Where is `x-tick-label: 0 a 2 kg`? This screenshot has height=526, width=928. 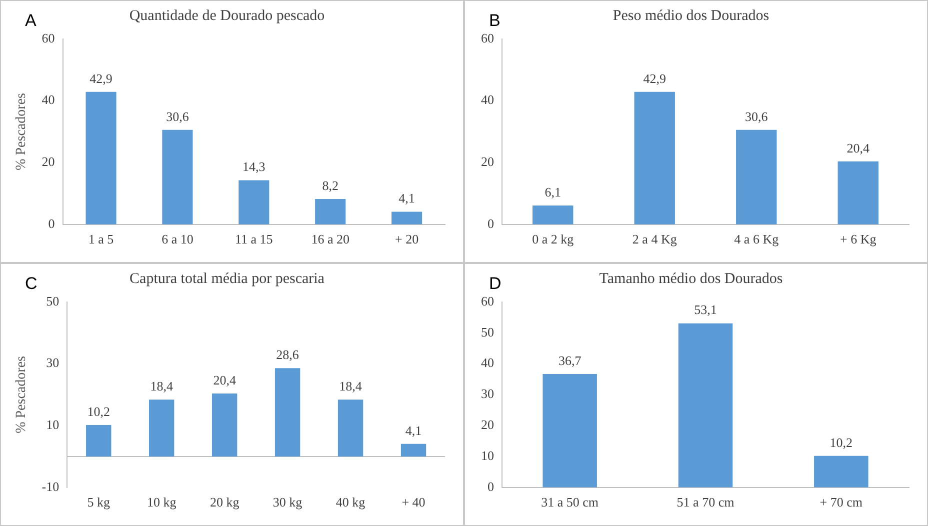
x-tick-label: 0 a 2 kg is located at coordinates (553, 239).